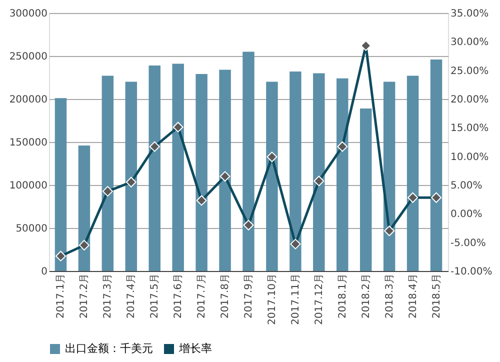  What do you see at coordinates (226, 296) in the screenshot?
I see `x-tick-label: 2017.8月` at bounding box center [226, 296].